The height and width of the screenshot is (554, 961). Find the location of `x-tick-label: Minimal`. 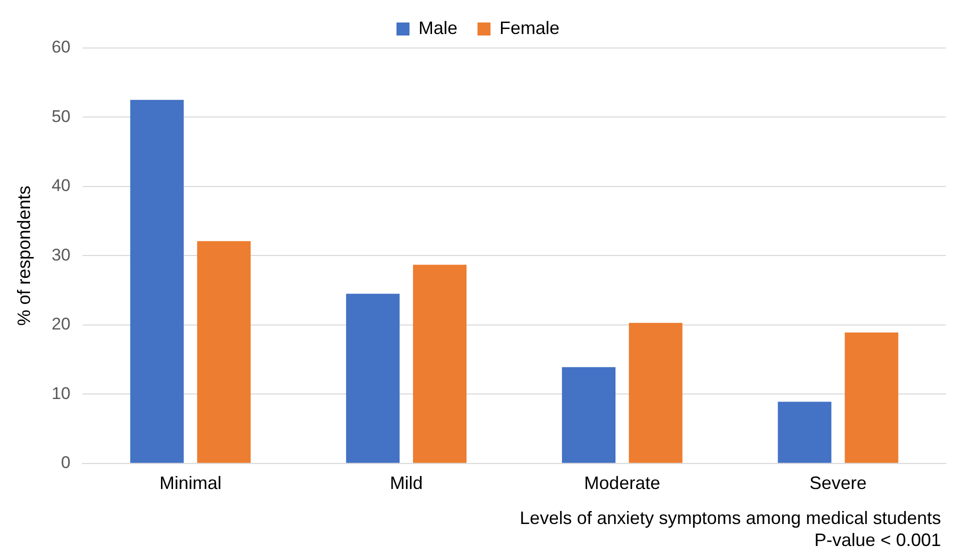

x-tick-label: Minimal is located at coordinates (190, 483).